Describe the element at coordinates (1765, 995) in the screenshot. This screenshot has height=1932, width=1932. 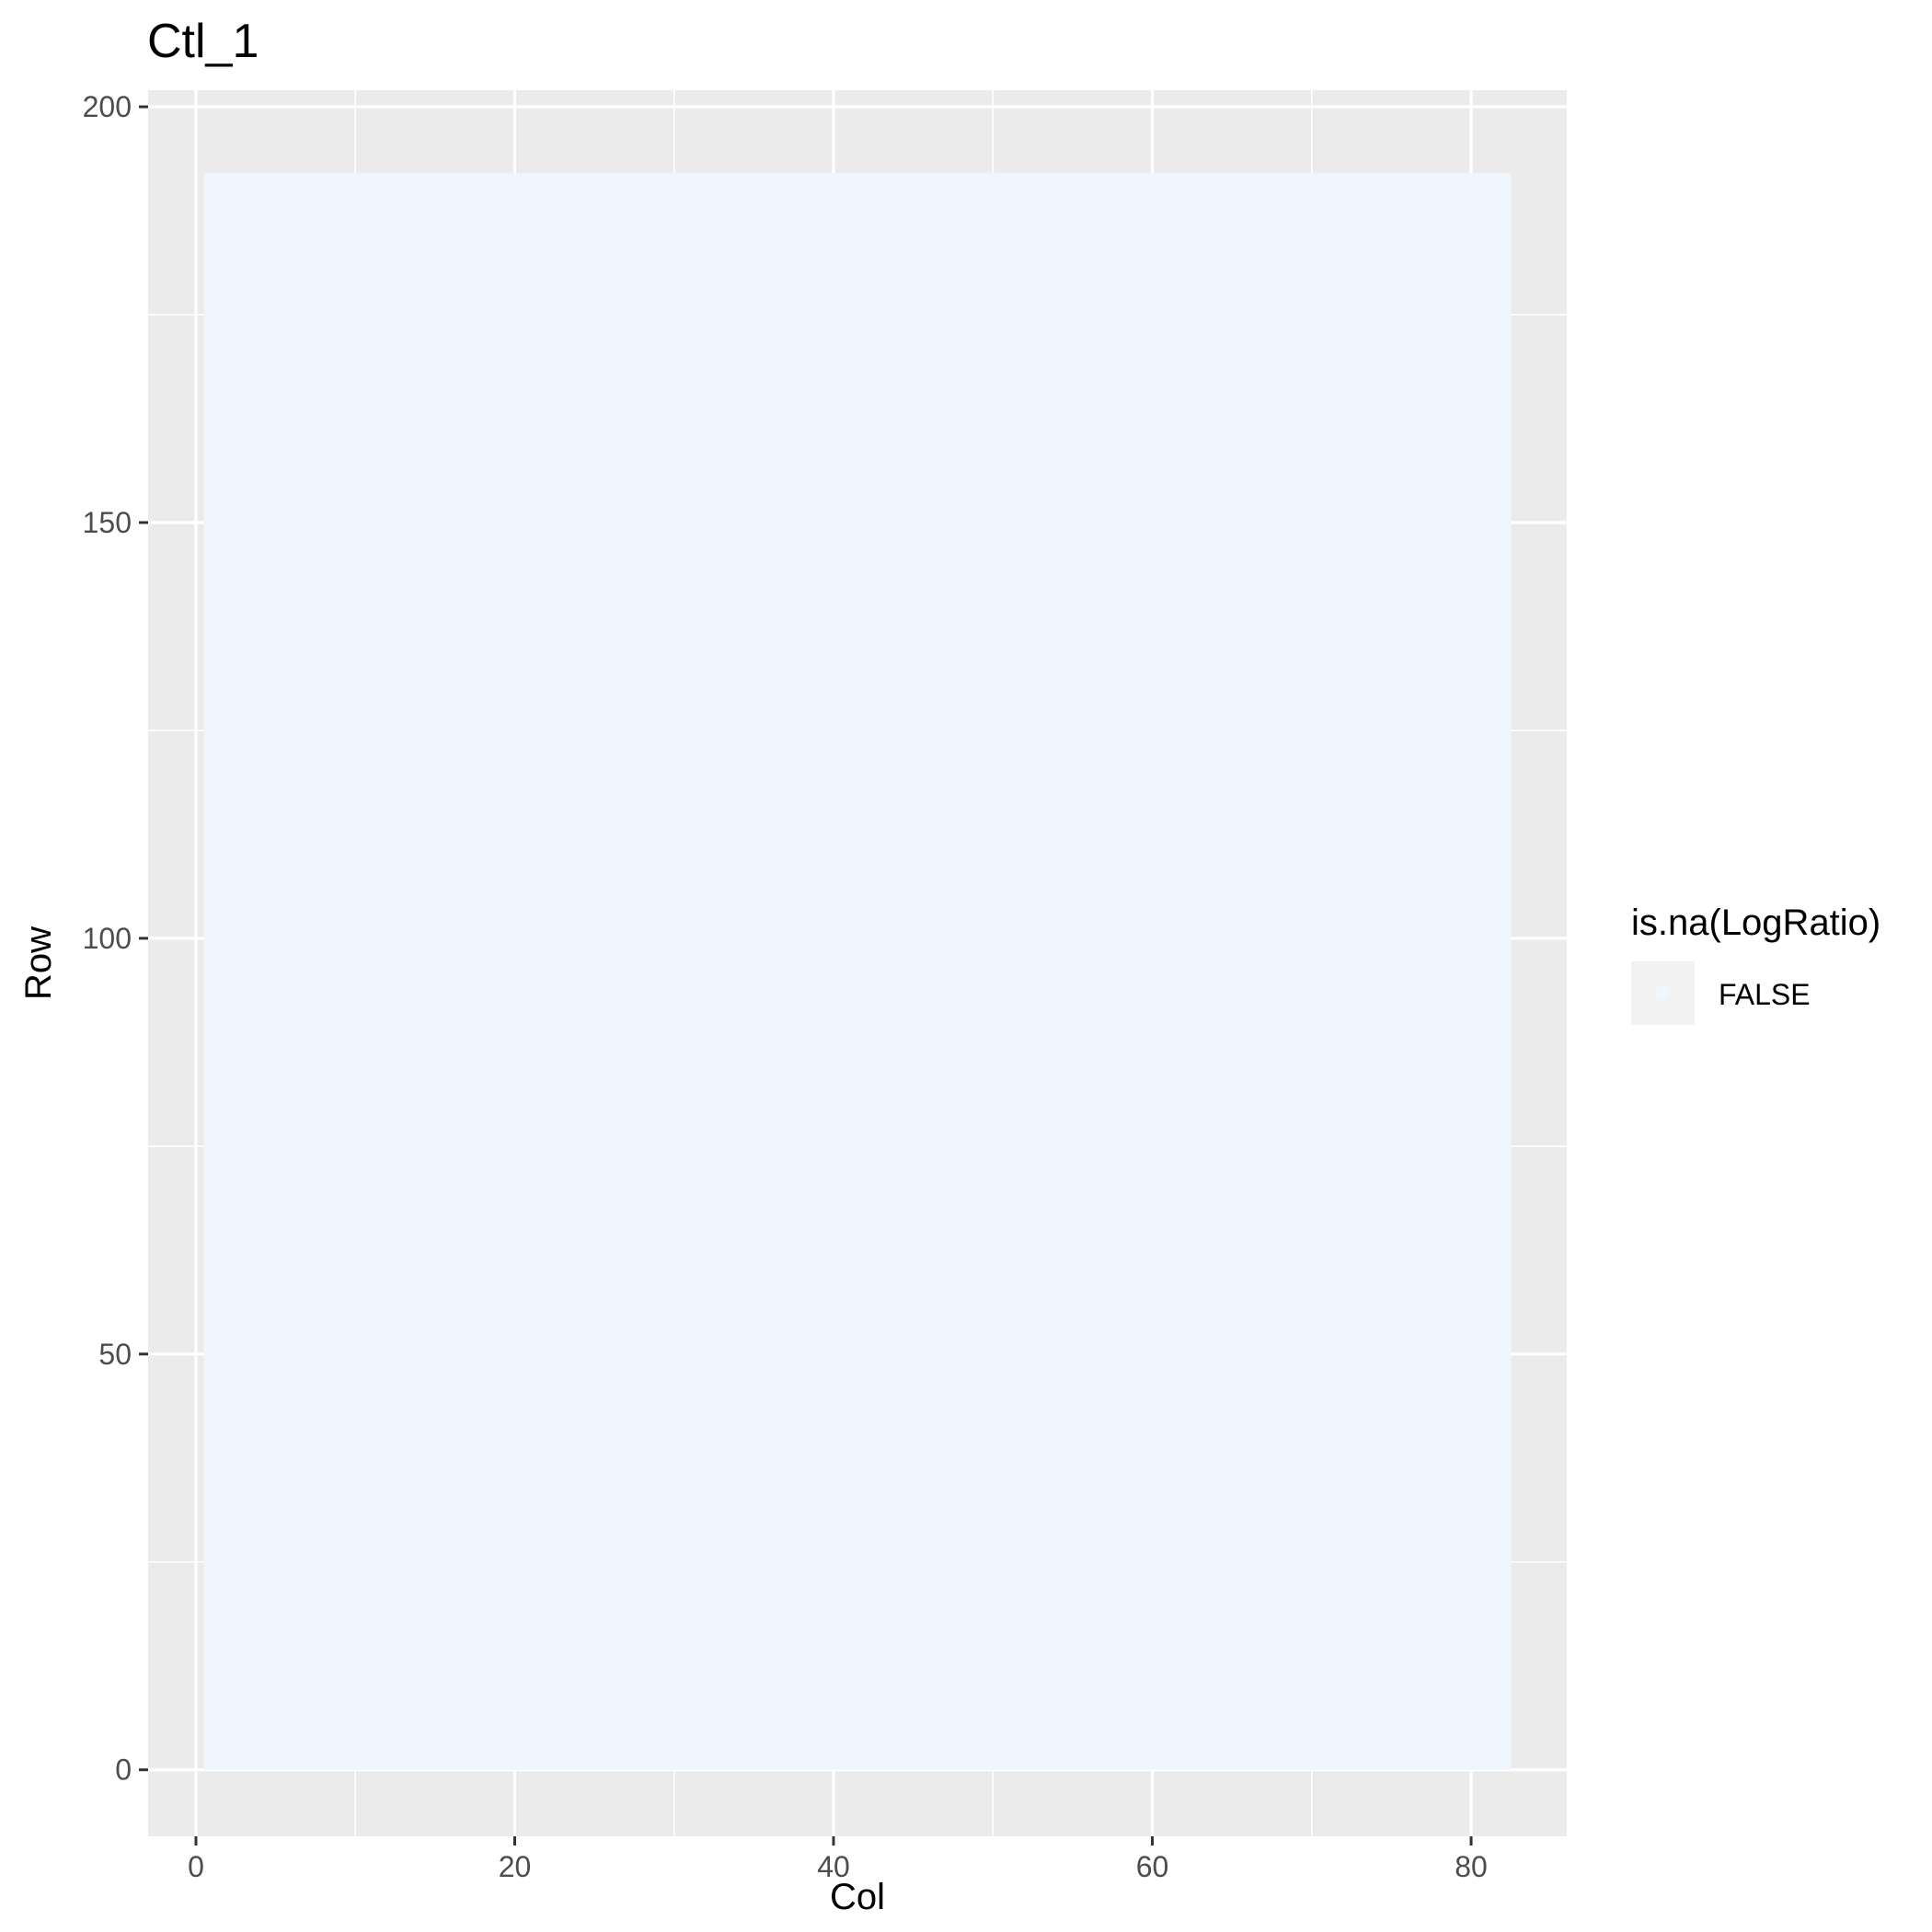
I see `legend-label-false: FALSE` at that location.